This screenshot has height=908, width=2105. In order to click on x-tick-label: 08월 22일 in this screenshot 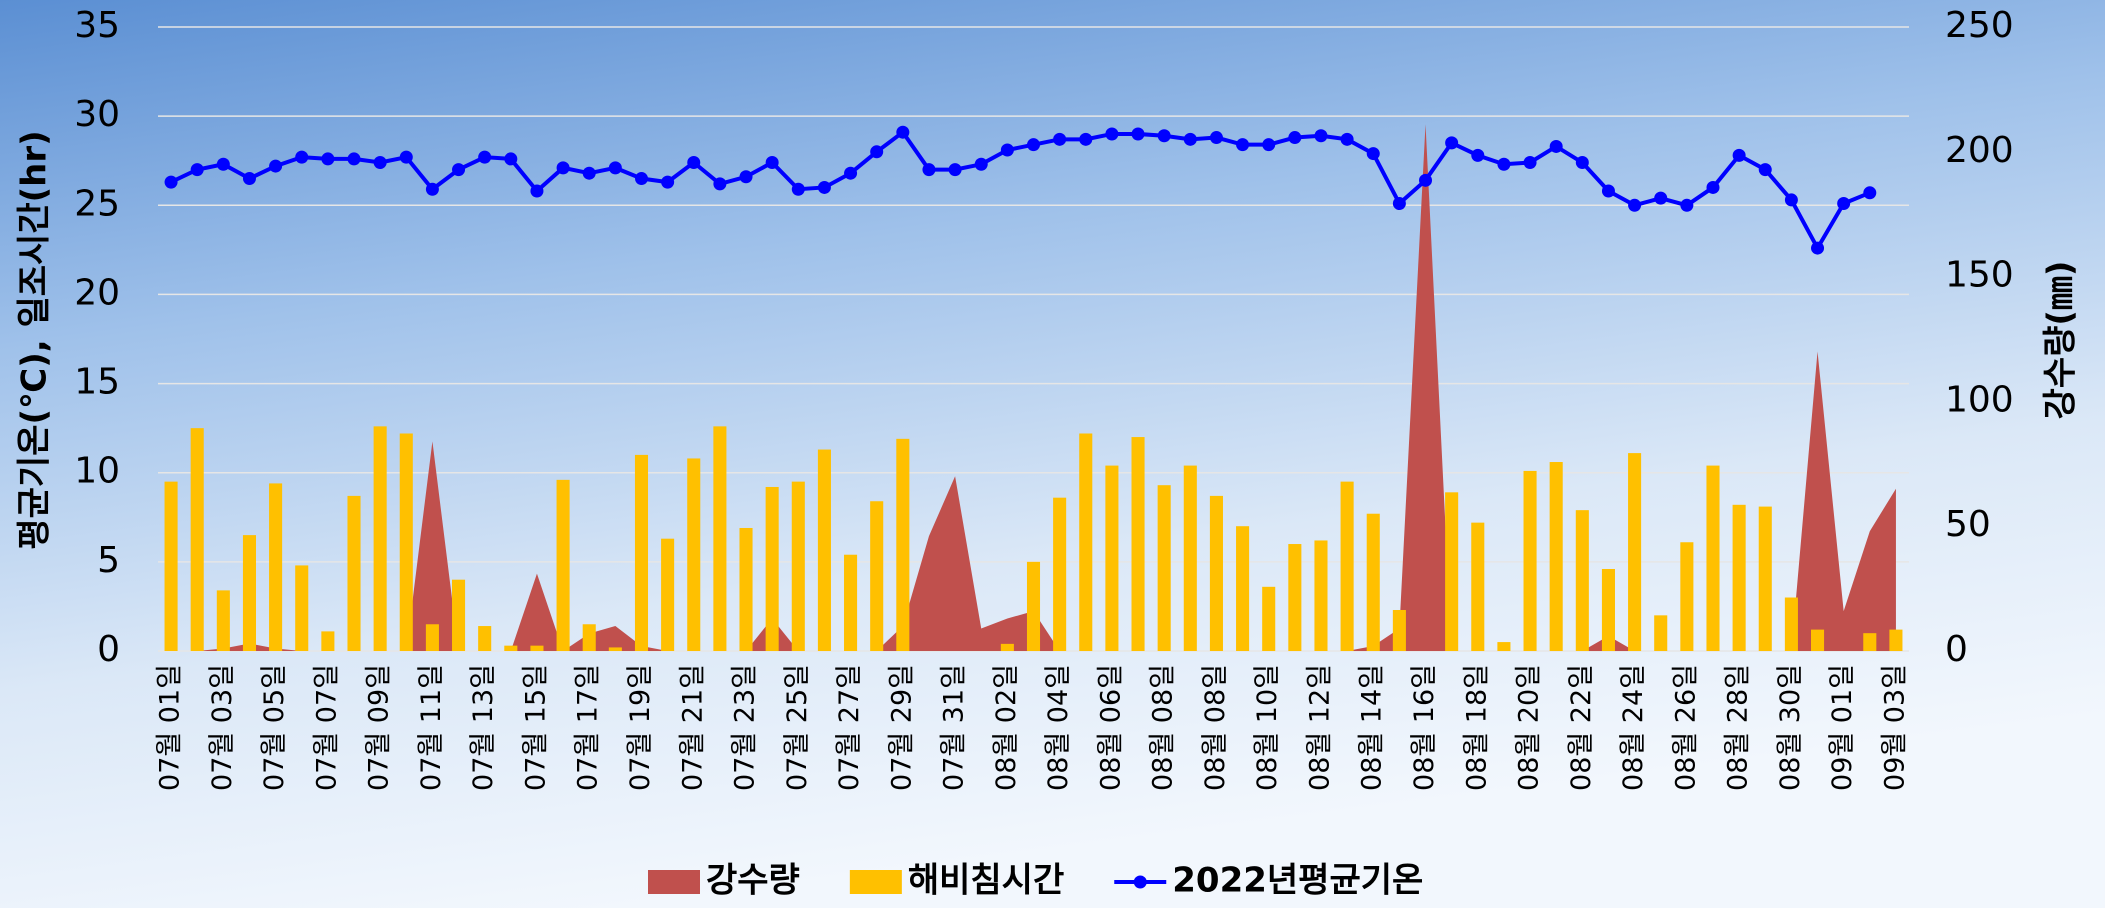, I will do `click(1581, 727)`.